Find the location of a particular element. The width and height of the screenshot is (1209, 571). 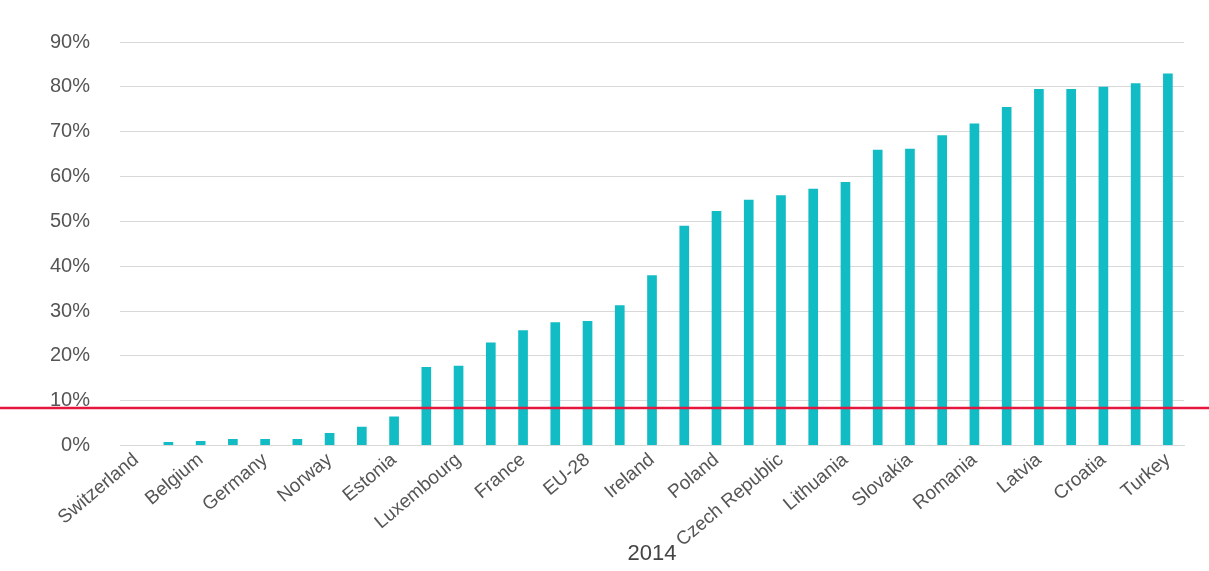

y-tick-label: 90% is located at coordinates (70, 40).